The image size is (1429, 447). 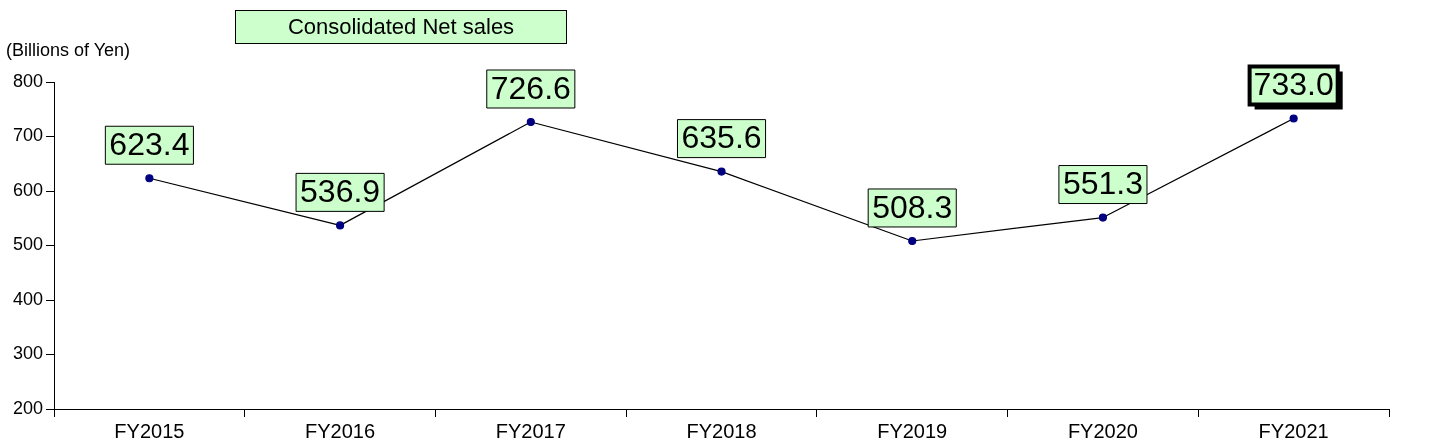 What do you see at coordinates (28, 244) in the screenshot?
I see `y-tick-label: 500` at bounding box center [28, 244].